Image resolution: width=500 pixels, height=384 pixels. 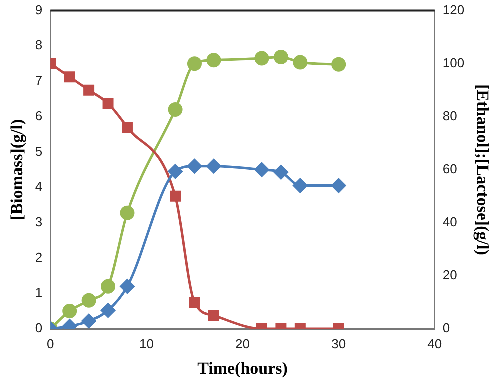 I want to click on y-tick-label: 7, so click(x=39, y=80).